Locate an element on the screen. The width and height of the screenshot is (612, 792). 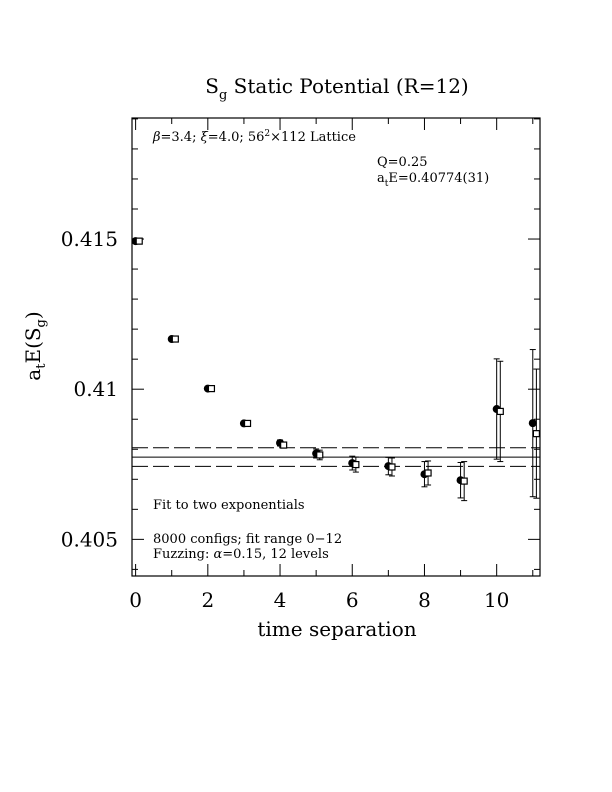
x-axis-title: time separation is located at coordinates (336, 629).